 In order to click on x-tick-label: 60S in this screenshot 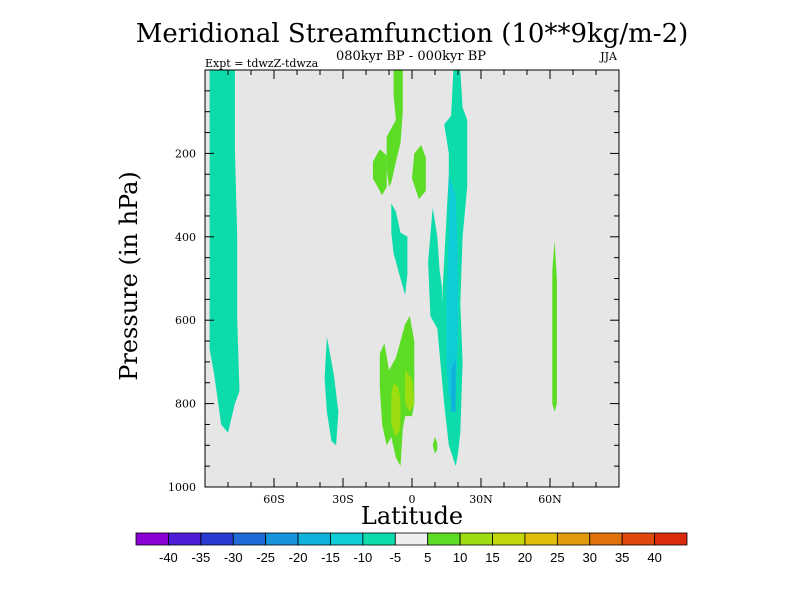, I will do `click(274, 499)`.